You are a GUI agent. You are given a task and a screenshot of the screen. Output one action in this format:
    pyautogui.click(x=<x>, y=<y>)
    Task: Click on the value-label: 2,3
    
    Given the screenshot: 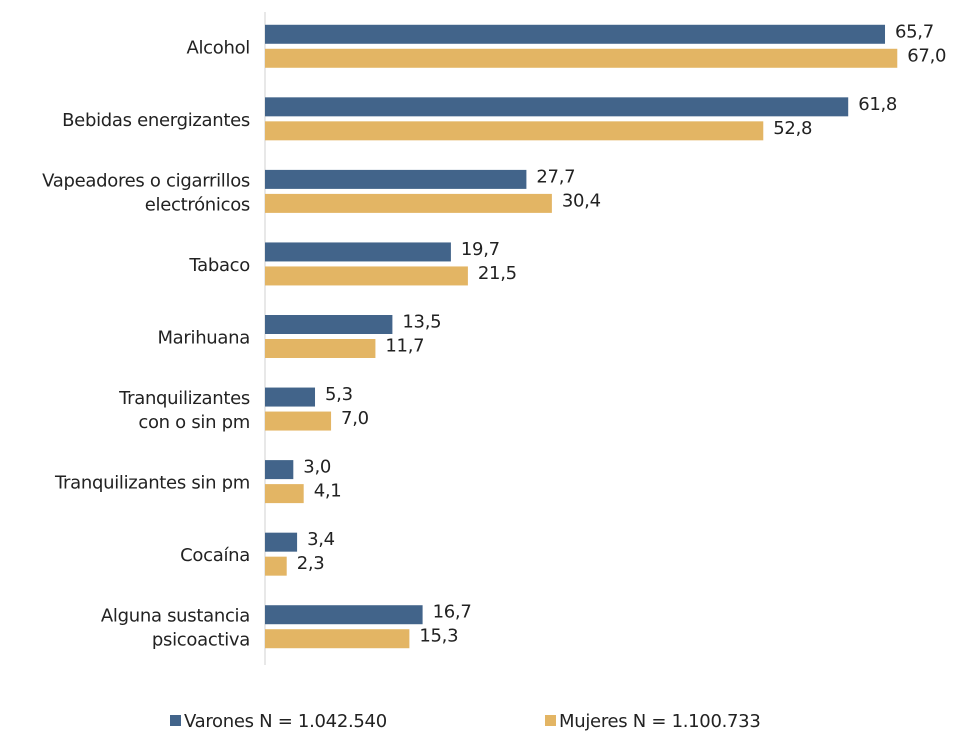 What is the action you would take?
    pyautogui.click(x=311, y=563)
    